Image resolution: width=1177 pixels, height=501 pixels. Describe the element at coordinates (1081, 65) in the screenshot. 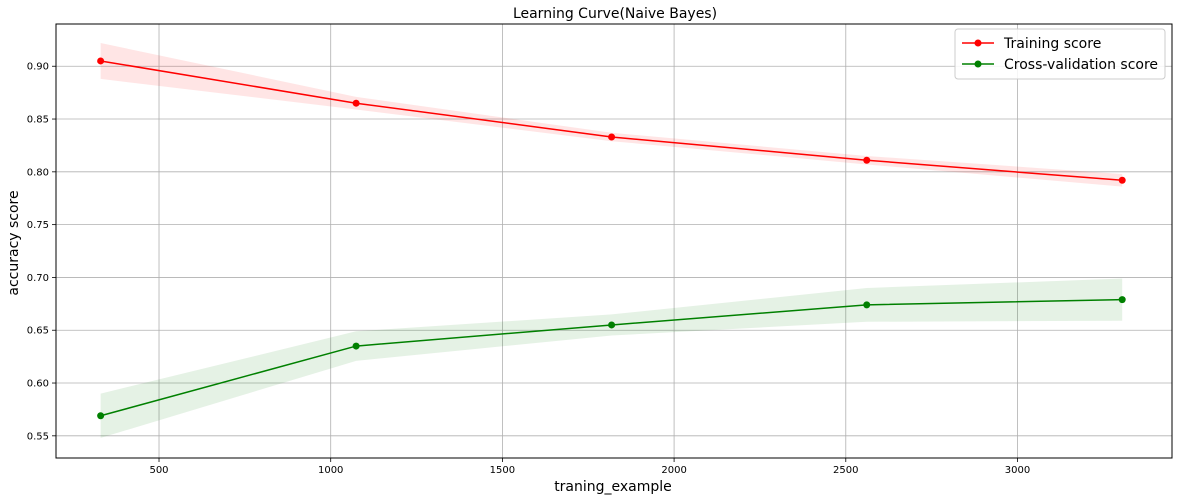

I see `legend-cross-validation-score-label: Cross-validation score` at that location.